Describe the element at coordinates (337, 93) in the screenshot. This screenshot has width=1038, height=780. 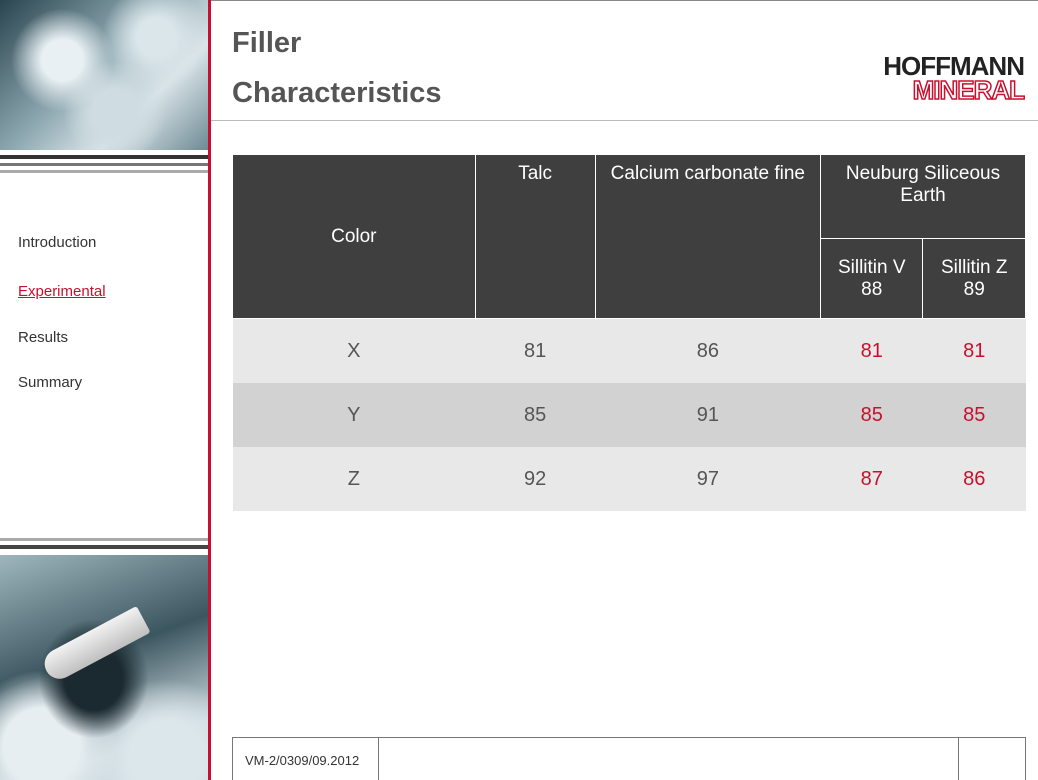
I see `title: Characteristics` at that location.